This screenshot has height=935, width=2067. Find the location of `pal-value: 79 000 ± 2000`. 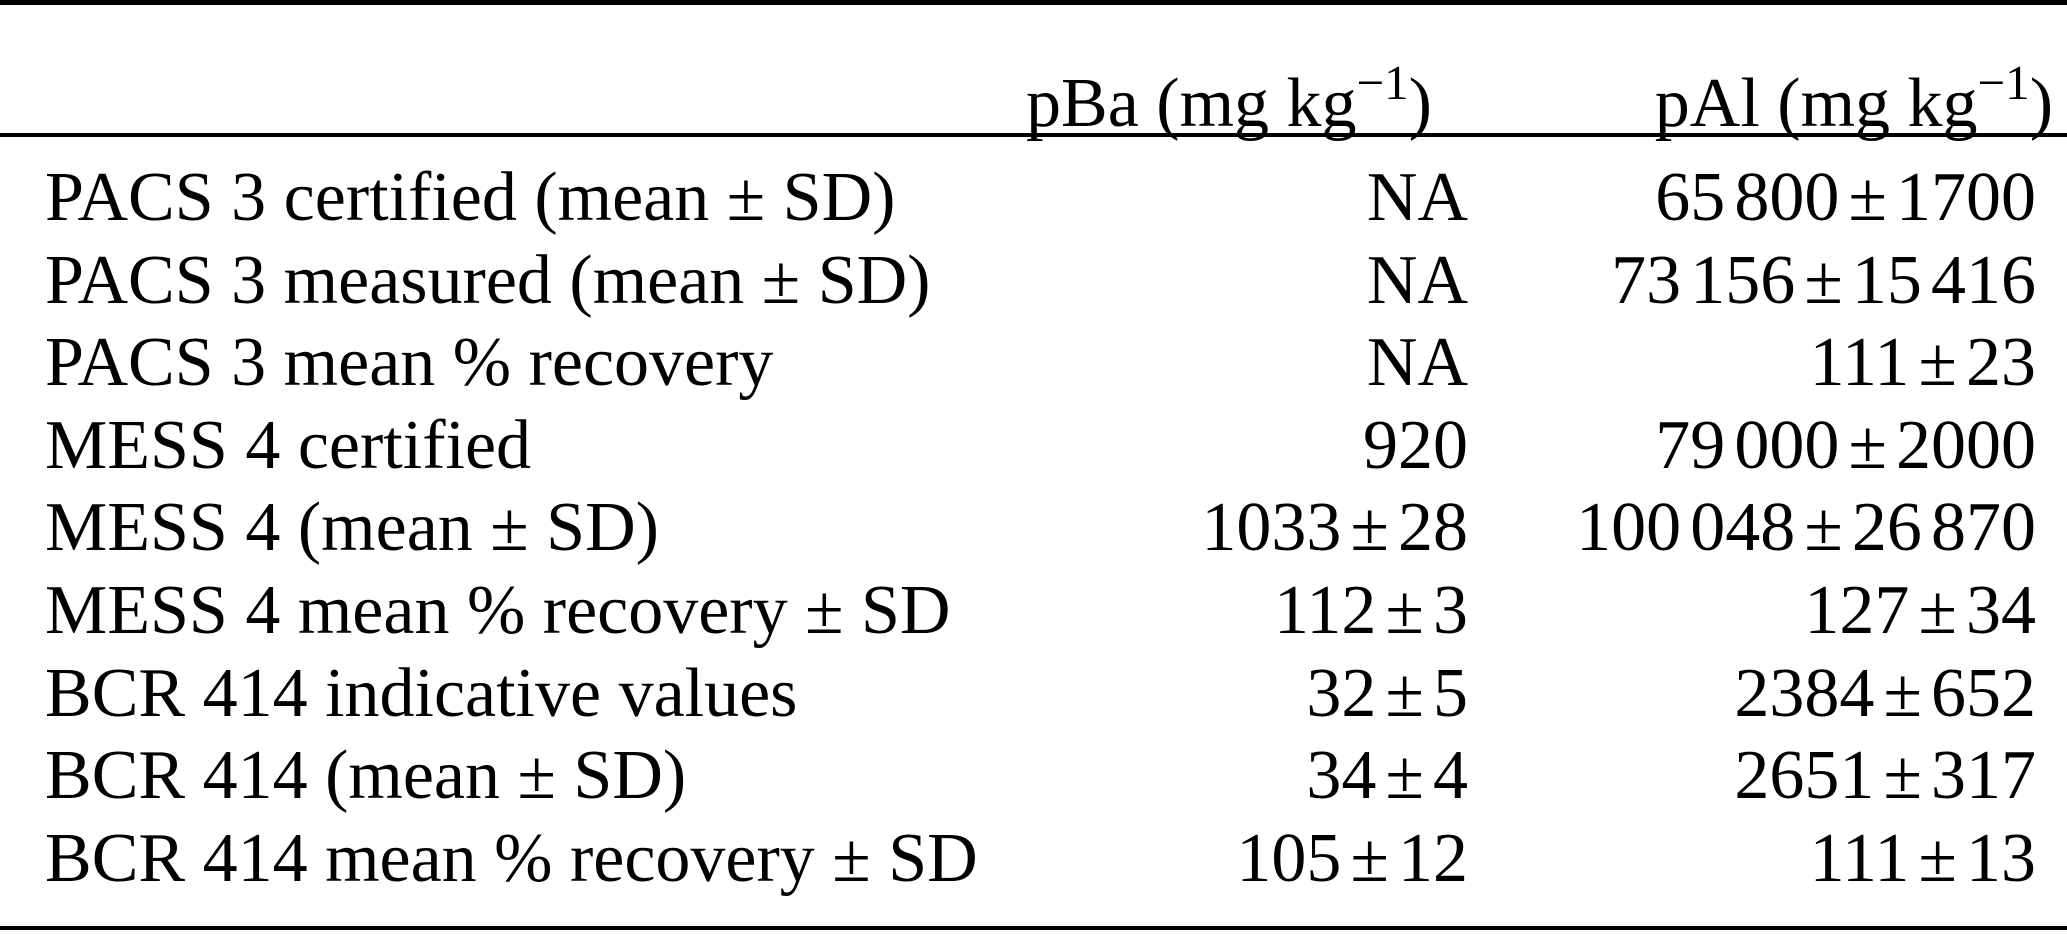

pal-value: 79 000 ± 2000 is located at coordinates (1845, 445).